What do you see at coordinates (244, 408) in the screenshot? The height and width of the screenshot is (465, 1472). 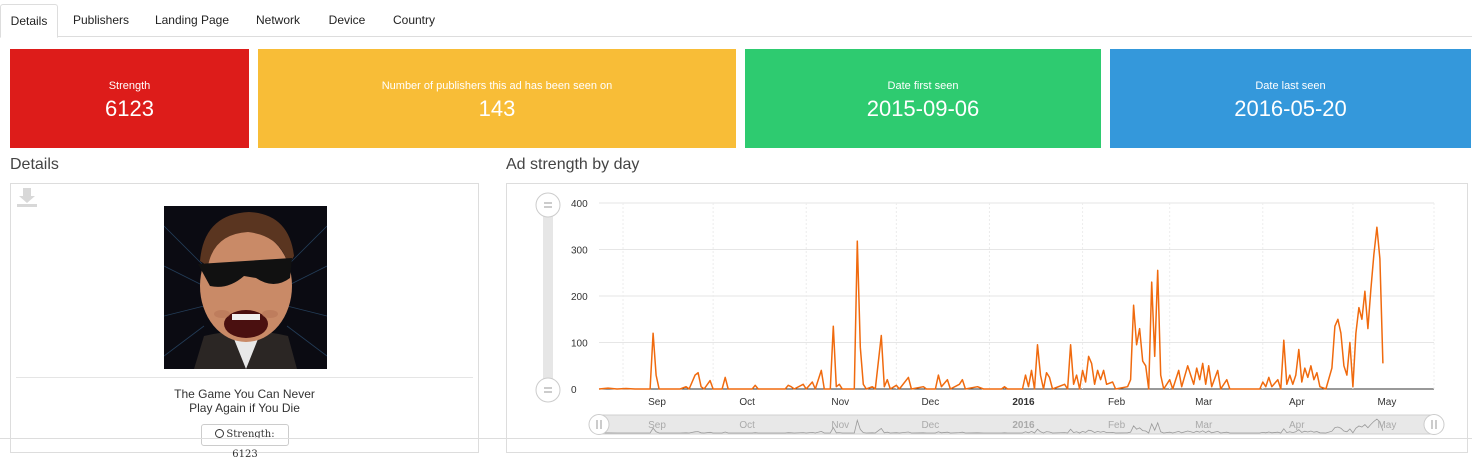 I see `ad-title-line-2: Play Again if You Die` at bounding box center [244, 408].